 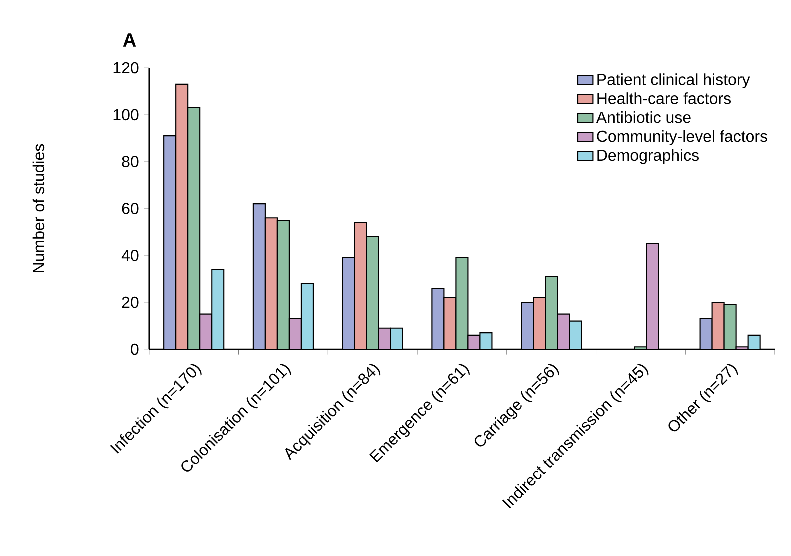 I want to click on y-tick-label: 80, so click(x=130, y=162).